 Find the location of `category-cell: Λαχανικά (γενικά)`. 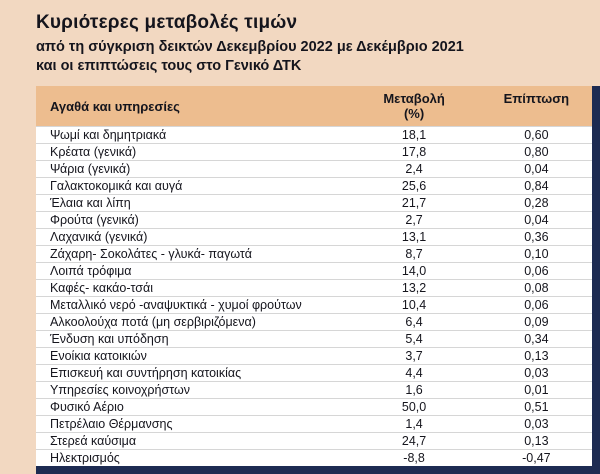

category-cell: Λαχανικά (γενικά) is located at coordinates (192, 237).